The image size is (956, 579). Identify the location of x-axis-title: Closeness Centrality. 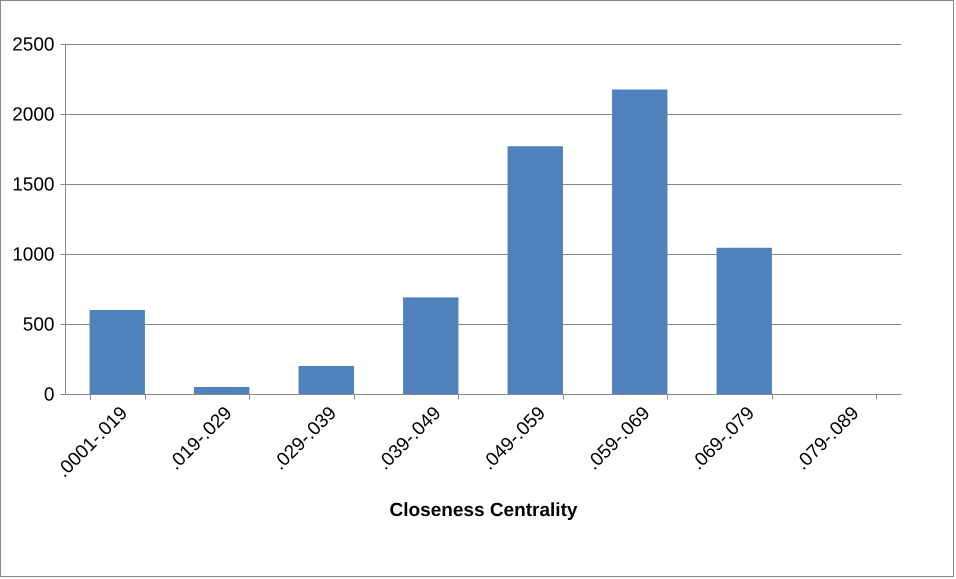
(484, 511).